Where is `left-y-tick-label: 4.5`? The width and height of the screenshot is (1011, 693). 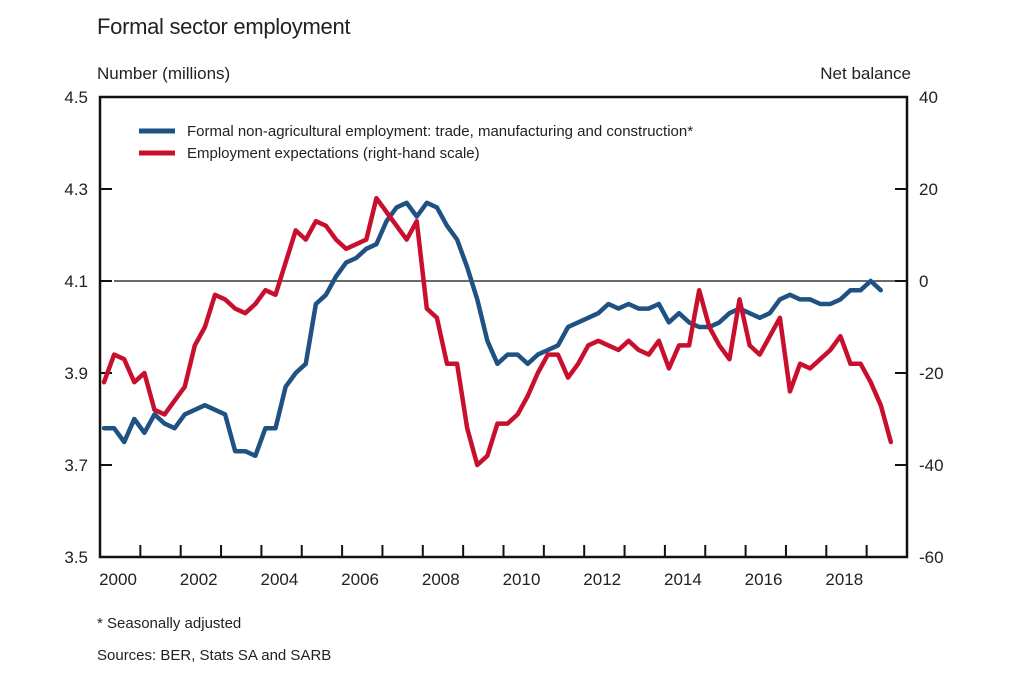 left-y-tick-label: 4.5 is located at coordinates (76, 97).